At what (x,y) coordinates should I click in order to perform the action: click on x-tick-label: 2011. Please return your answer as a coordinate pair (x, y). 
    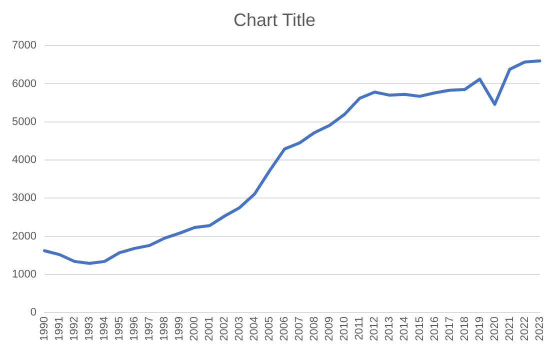
    Looking at the image, I should click on (360, 328).